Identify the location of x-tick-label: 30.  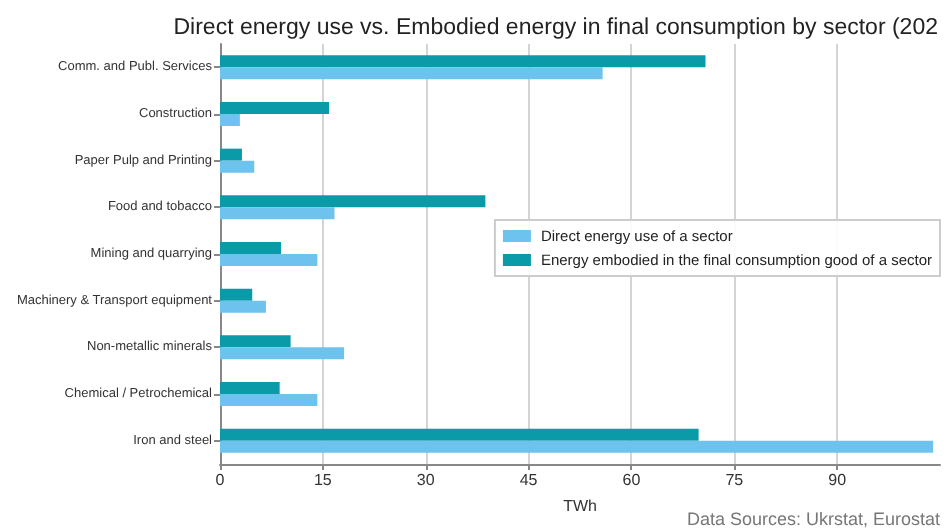
(426, 480).